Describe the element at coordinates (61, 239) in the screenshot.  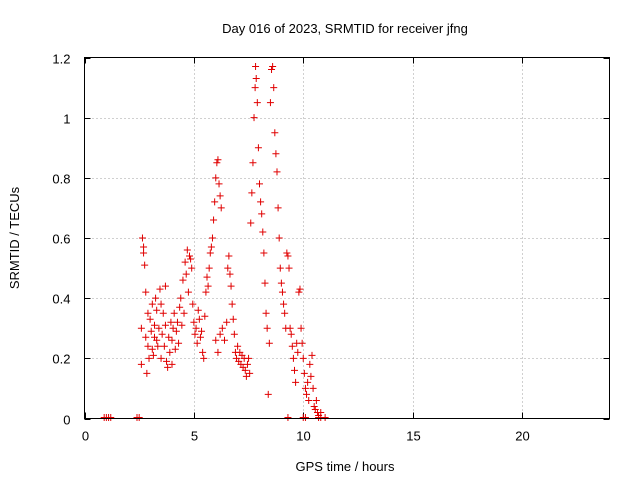
I see `y-tick-label: 0.6` at that location.